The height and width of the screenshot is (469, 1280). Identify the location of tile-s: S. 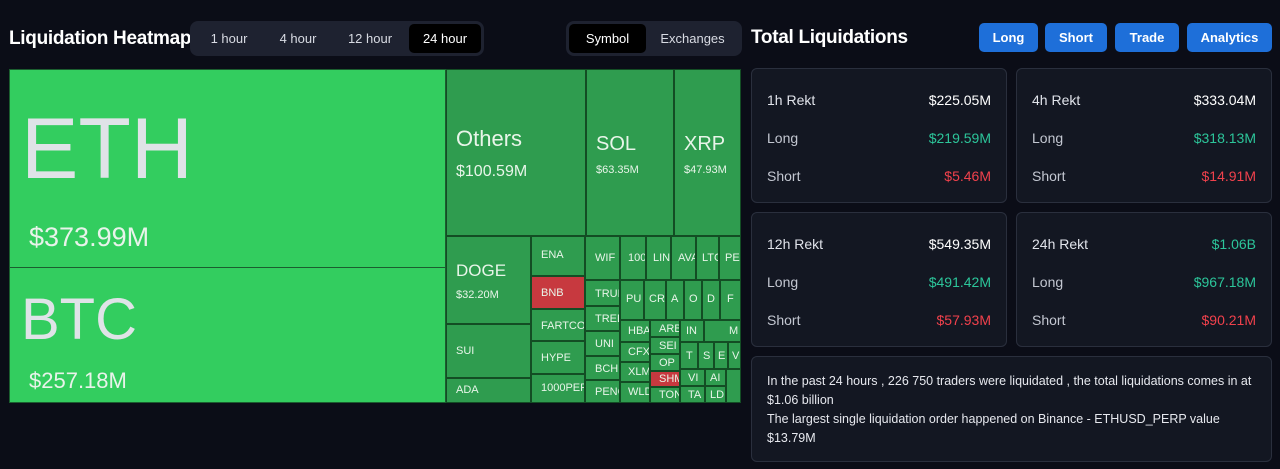
(706, 355).